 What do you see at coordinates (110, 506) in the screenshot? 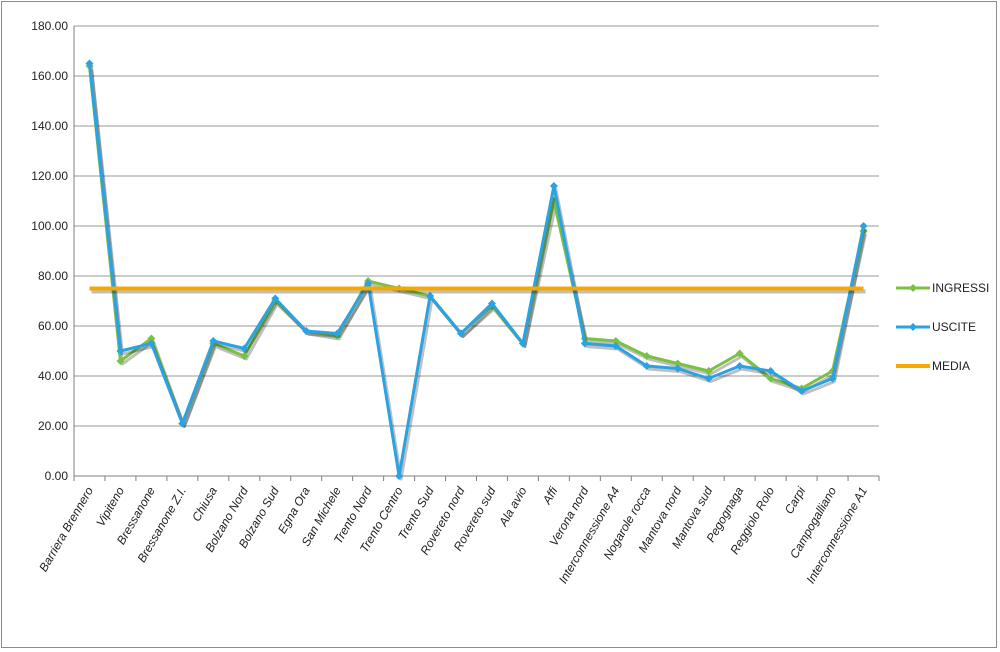
I see `x-tick-label: Vipiteno` at bounding box center [110, 506].